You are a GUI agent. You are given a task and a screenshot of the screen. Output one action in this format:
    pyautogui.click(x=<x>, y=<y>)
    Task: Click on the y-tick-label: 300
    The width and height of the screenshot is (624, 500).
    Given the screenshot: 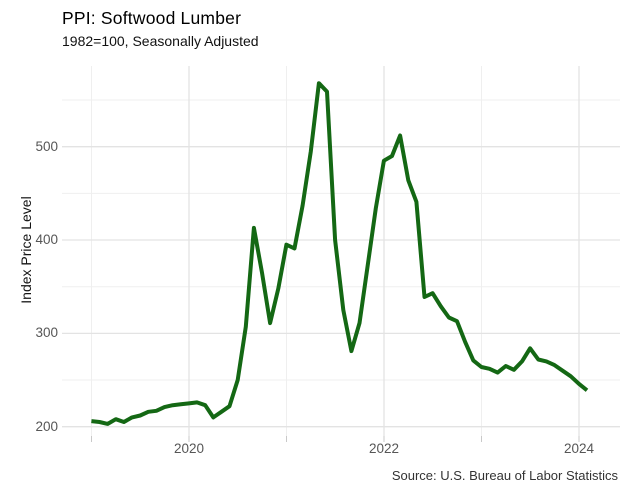 What is the action you would take?
    pyautogui.click(x=46, y=333)
    